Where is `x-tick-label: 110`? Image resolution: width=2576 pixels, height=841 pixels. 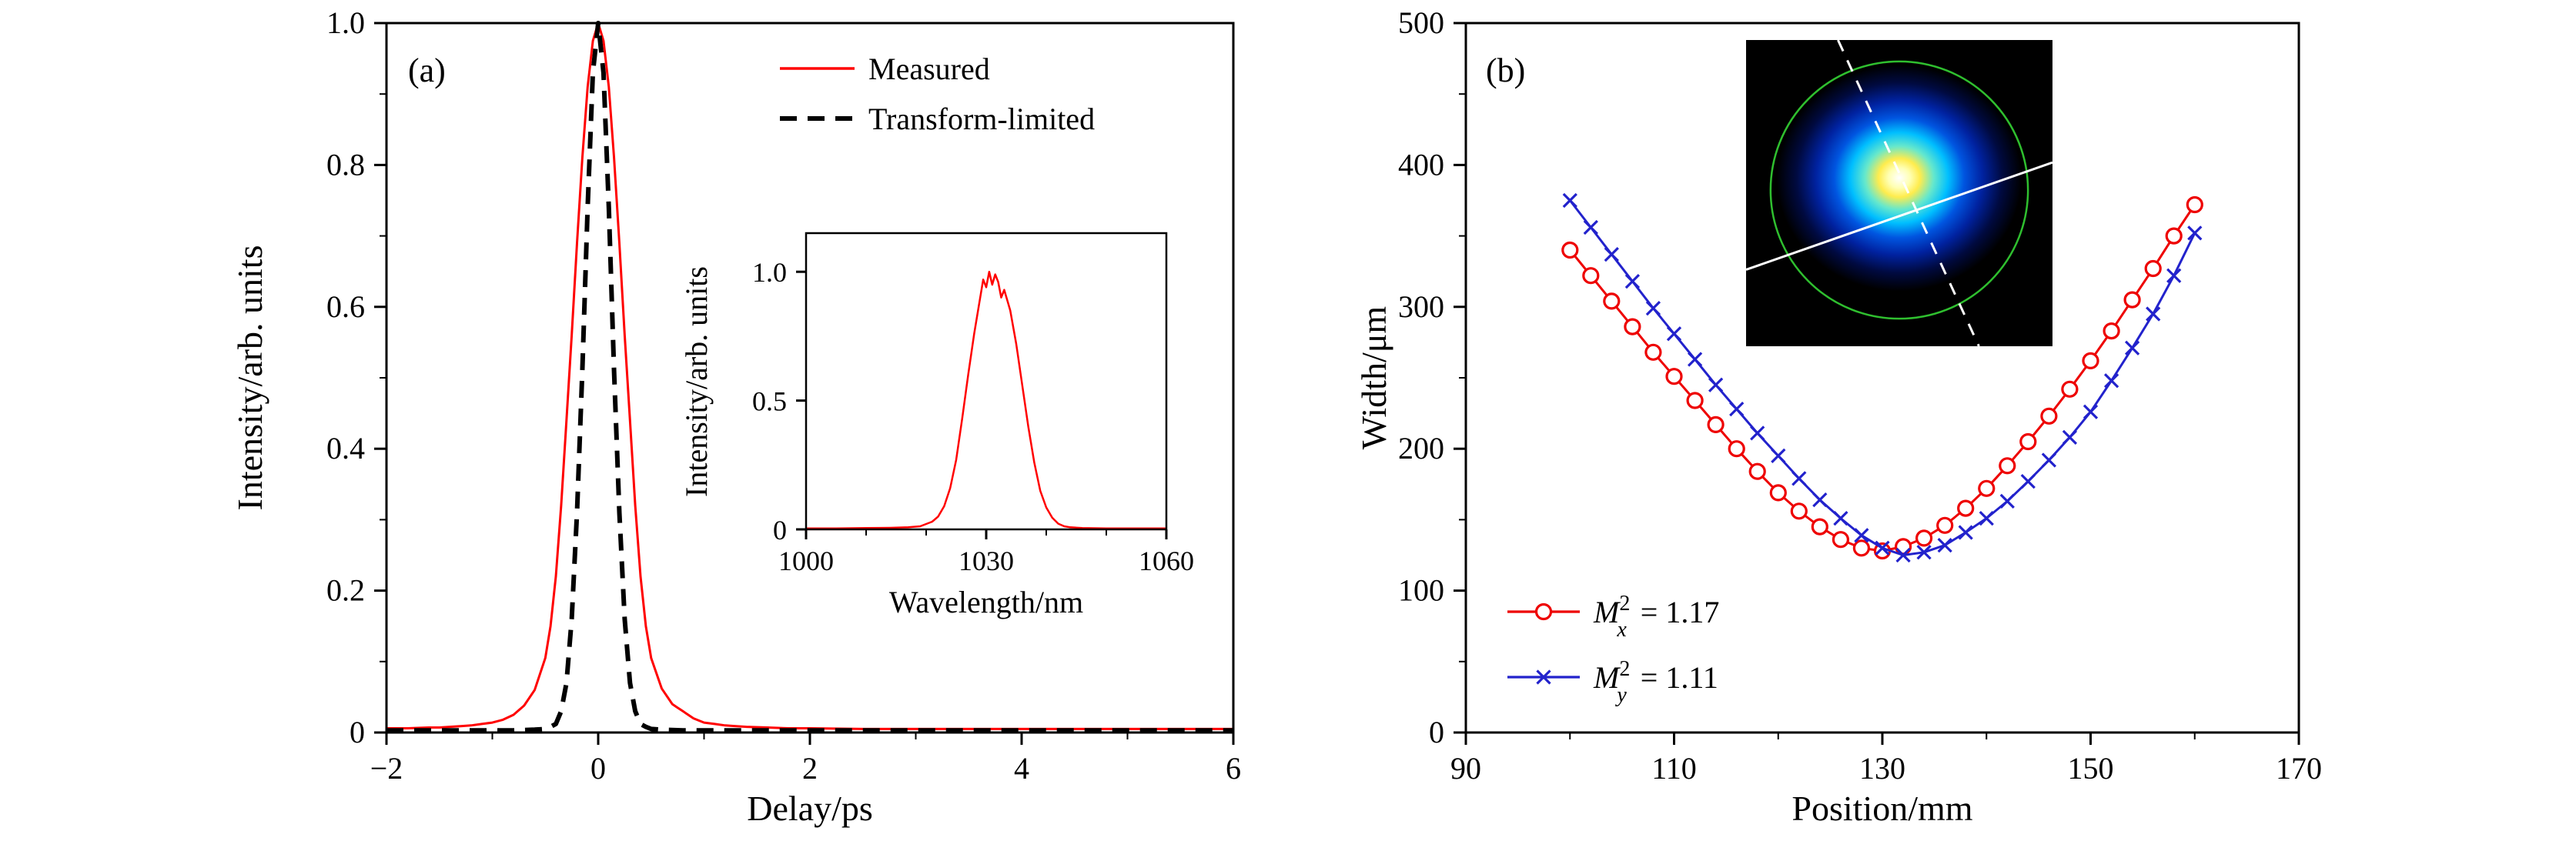 x-tick-label: 110 is located at coordinates (1674, 769).